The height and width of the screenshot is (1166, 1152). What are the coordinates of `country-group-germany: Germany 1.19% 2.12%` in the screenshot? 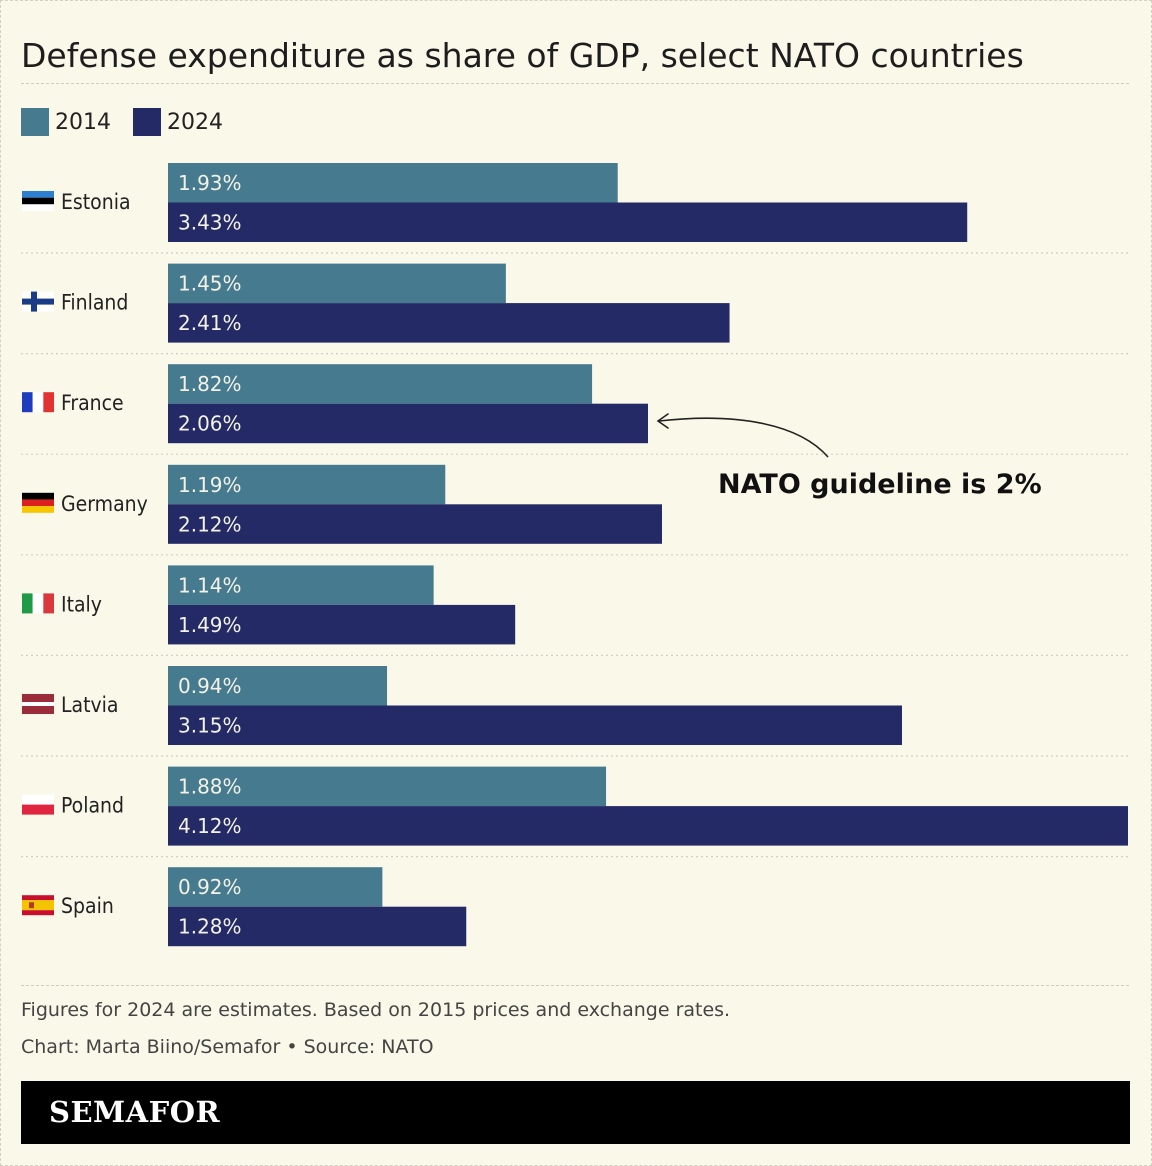 It's located at (575, 510).